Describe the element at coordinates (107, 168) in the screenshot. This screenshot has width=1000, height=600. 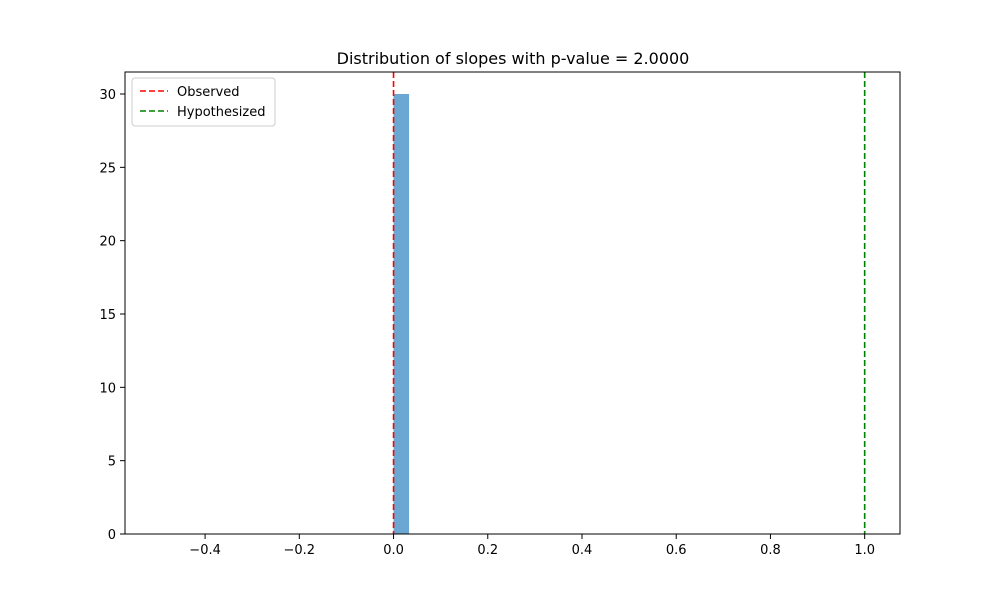
I see `y-tick-label: 25` at that location.